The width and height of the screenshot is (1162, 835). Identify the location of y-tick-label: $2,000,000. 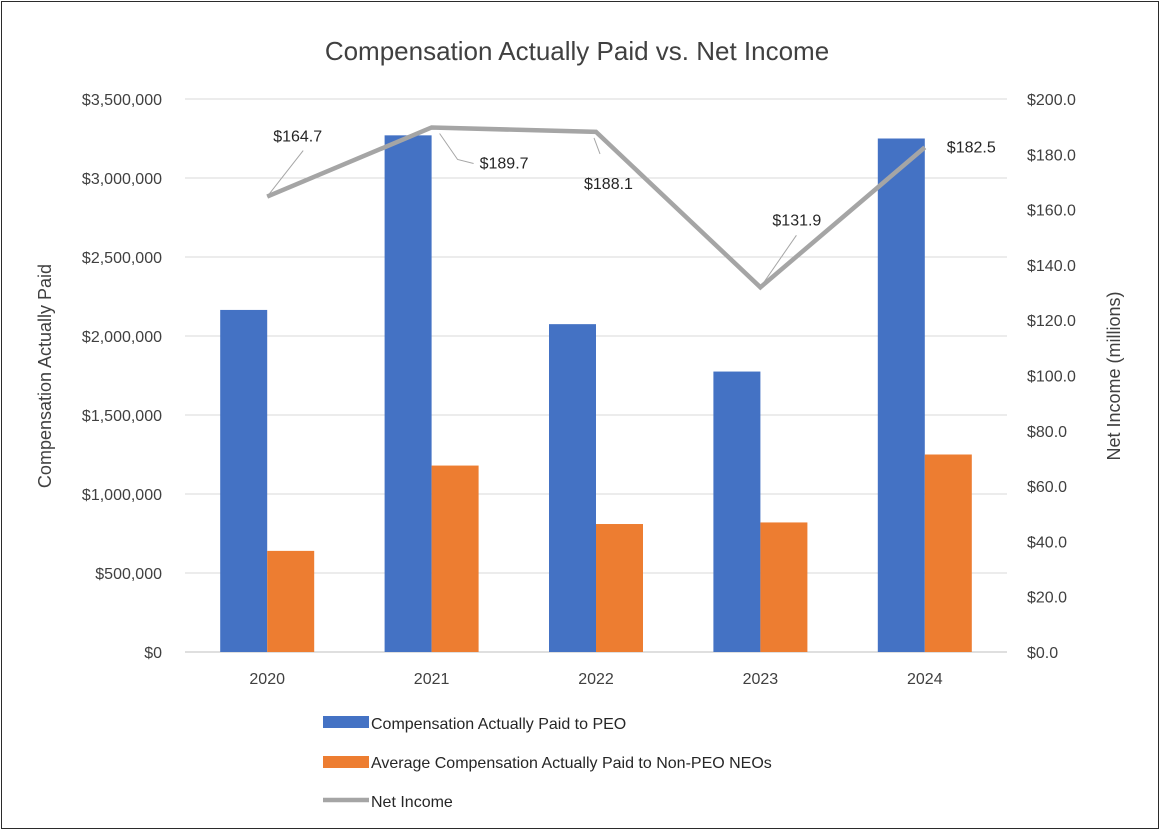
(122, 337).